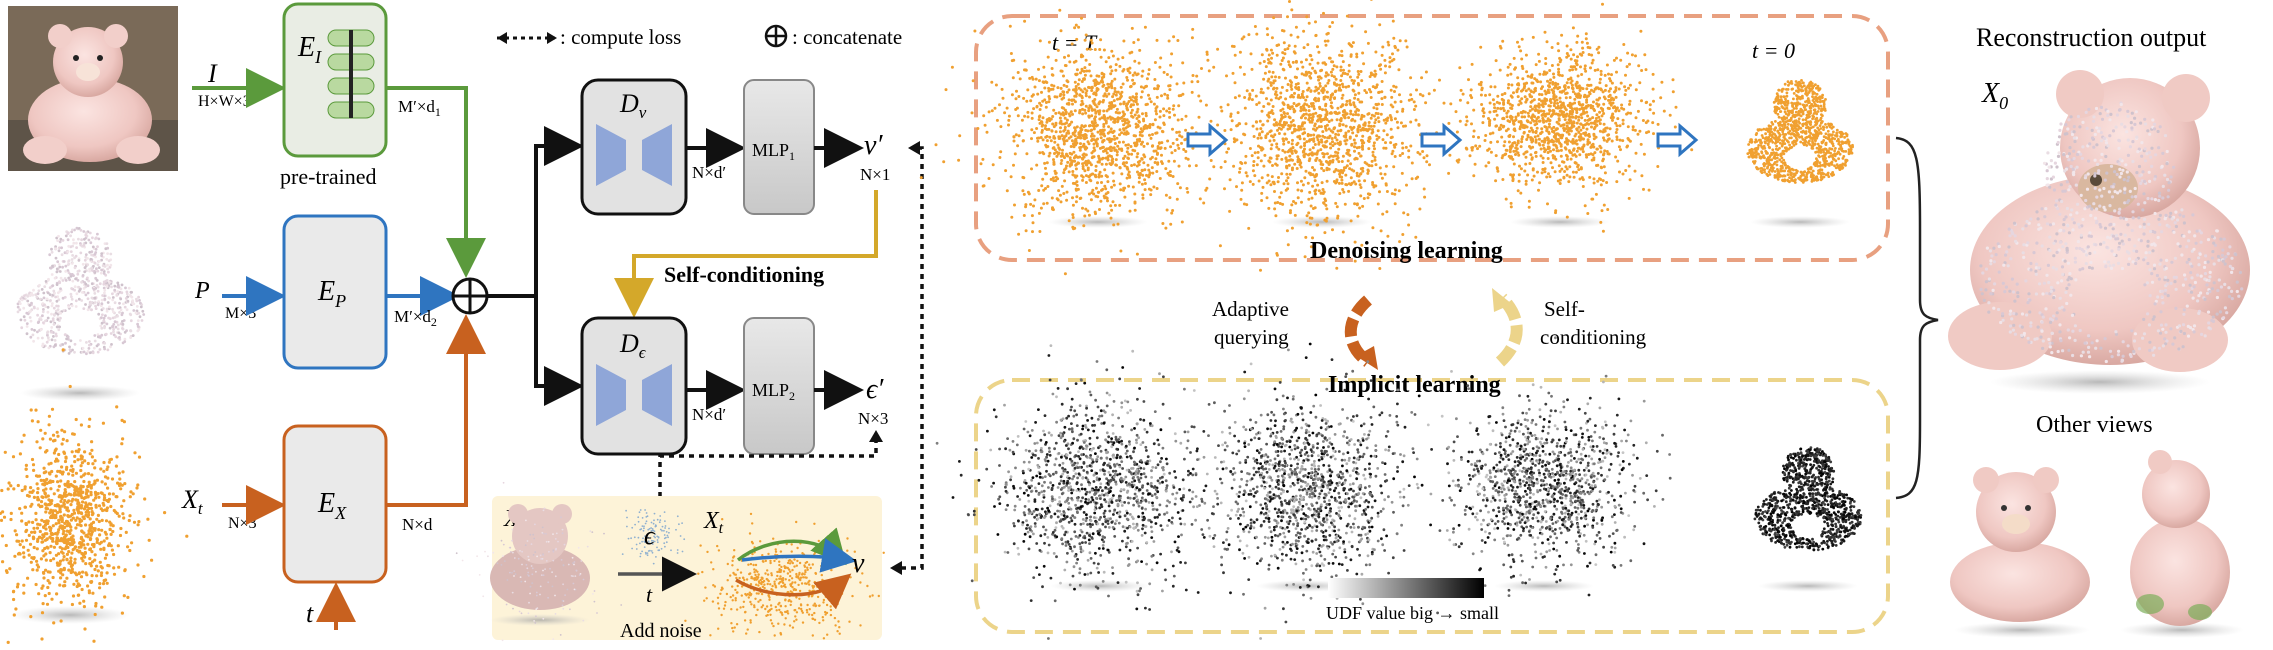 The height and width of the screenshot is (650, 2273). What do you see at coordinates (192, 501) in the screenshot?
I see `input-noisy-symbol: Xt` at bounding box center [192, 501].